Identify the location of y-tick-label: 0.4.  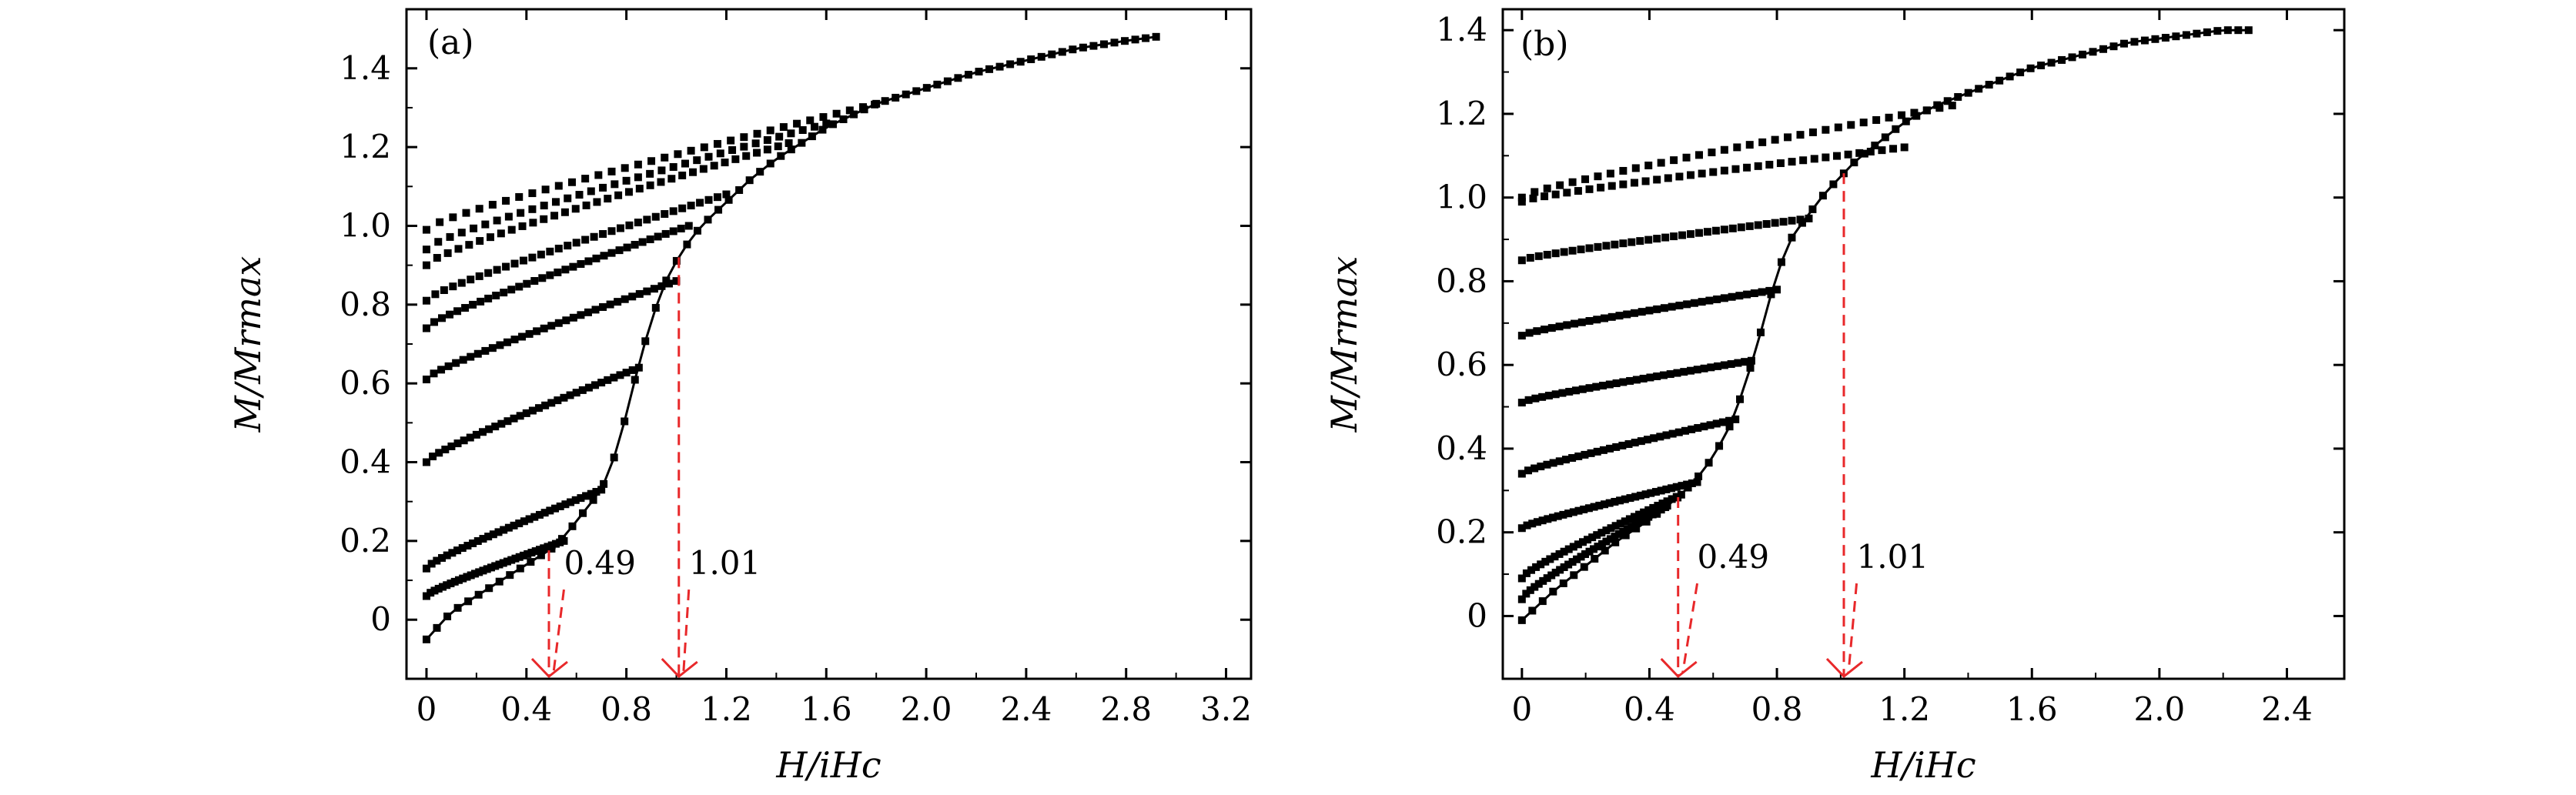
(365, 462).